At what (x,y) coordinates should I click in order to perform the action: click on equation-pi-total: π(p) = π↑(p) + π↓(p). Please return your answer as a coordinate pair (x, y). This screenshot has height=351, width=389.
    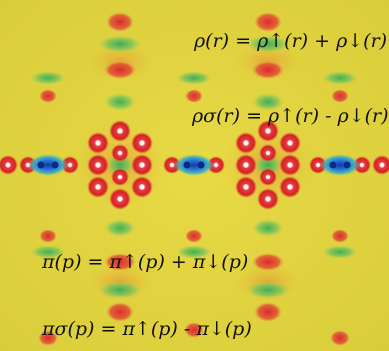
    Looking at the image, I should click on (145, 262).